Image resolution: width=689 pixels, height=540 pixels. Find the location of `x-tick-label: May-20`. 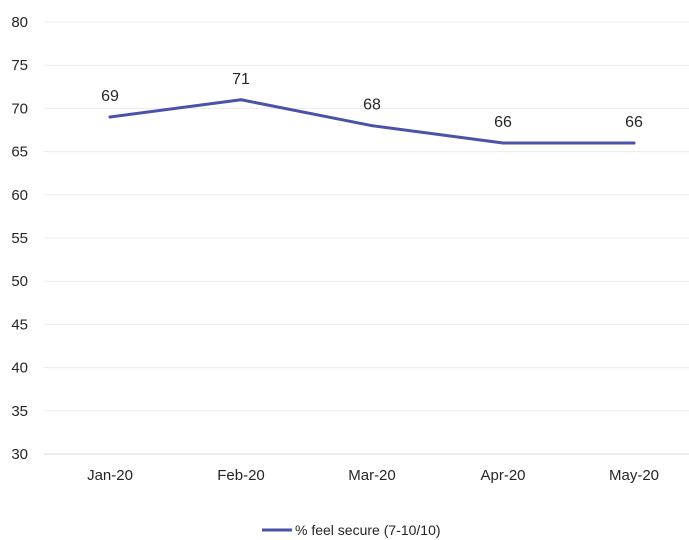

x-tick-label: May-20 is located at coordinates (634, 475).